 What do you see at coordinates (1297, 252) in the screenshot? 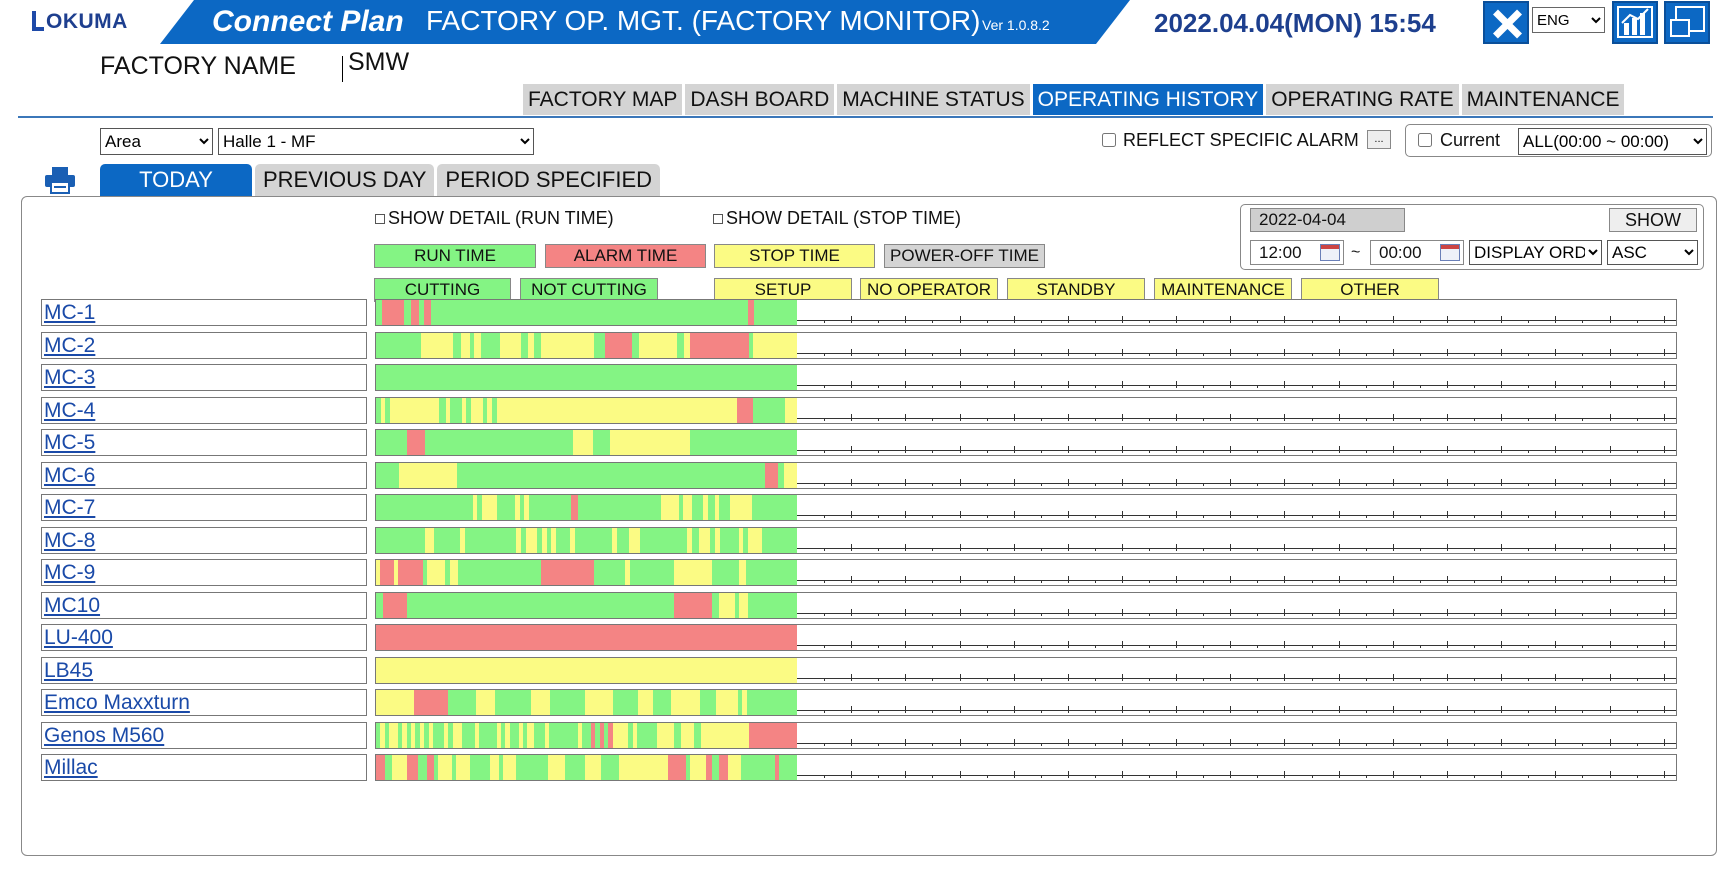
I see `from-time-input: 12:00` at bounding box center [1297, 252].